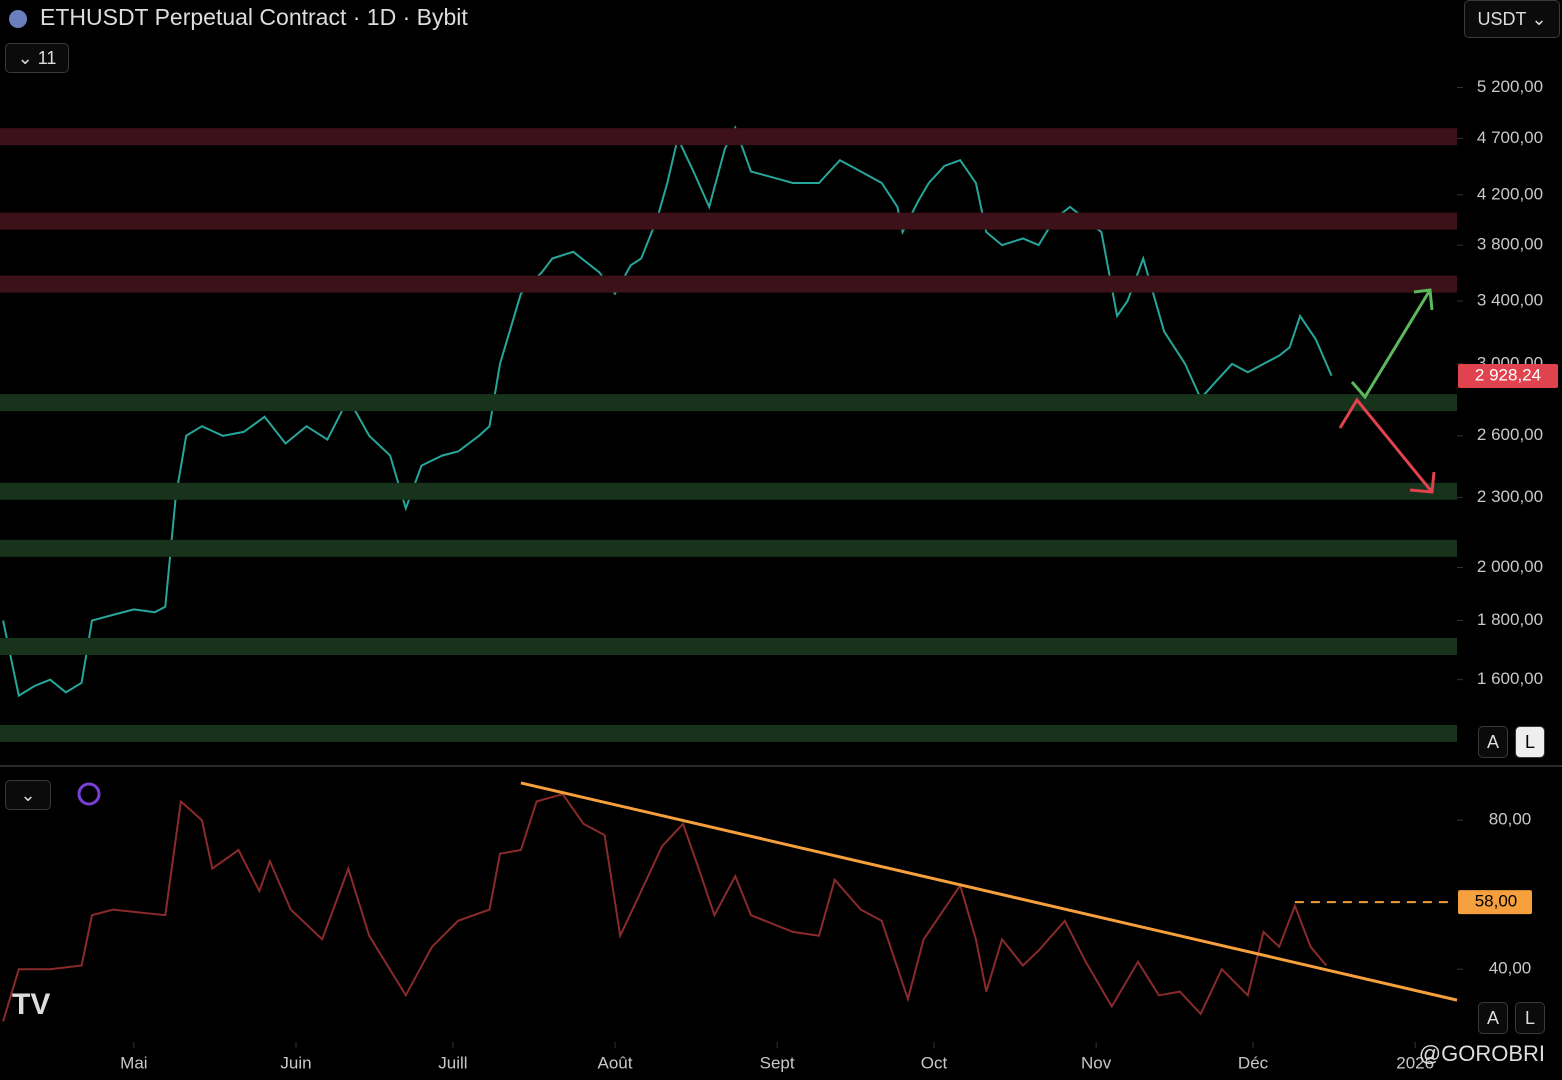  What do you see at coordinates (1510, 434) in the screenshot?
I see `y-tick-label: 2 600,00` at bounding box center [1510, 434].